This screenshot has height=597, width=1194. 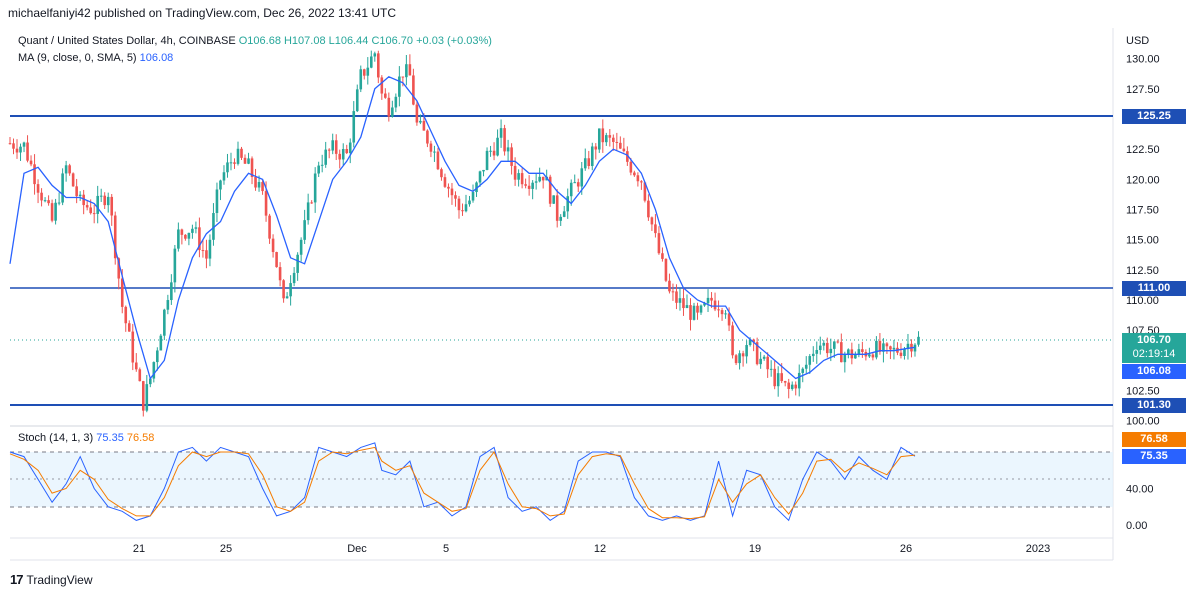 What do you see at coordinates (1038, 549) in the screenshot?
I see `time-tick-label: 2023` at bounding box center [1038, 549].